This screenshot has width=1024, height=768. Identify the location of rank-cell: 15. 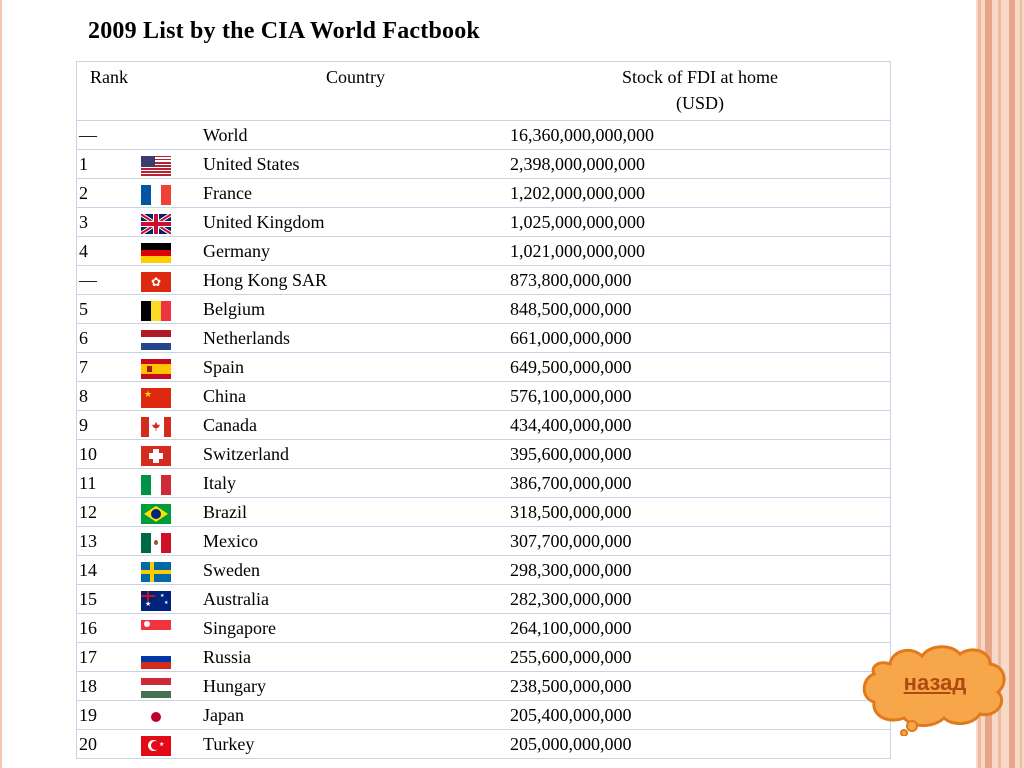
(107, 599).